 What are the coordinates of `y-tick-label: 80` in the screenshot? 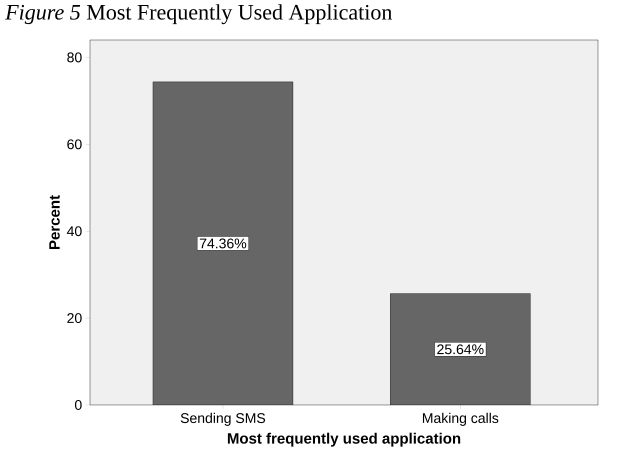 It's located at (74, 57).